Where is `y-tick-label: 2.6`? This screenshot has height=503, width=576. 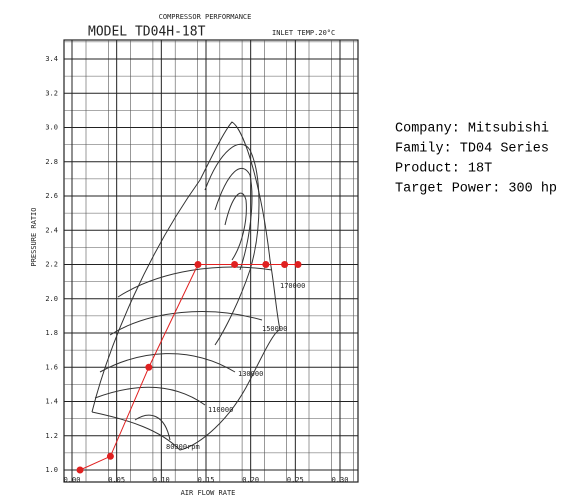
y-tick-label: 2.6 is located at coordinates (51, 196).